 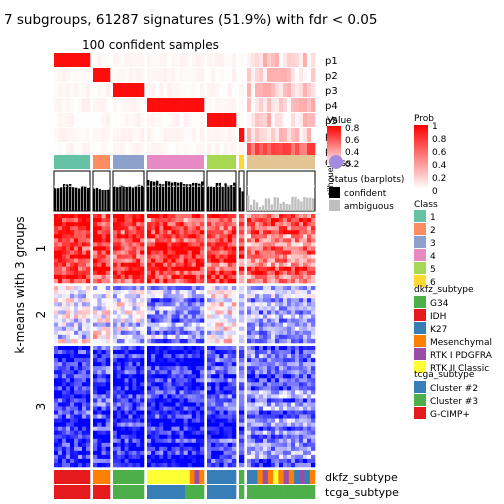 What do you see at coordinates (302, 477) in the screenshot?
I see `dkfz_subtype-cell` at bounding box center [302, 477].